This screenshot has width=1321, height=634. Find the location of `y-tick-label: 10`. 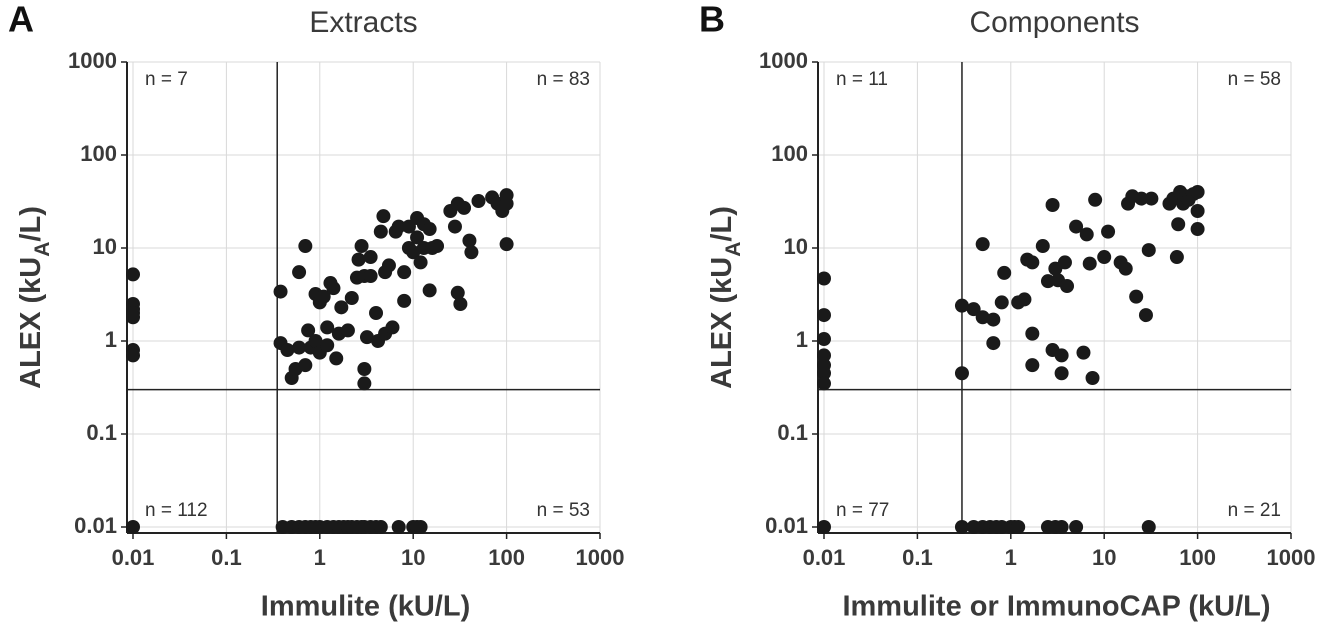

y-tick-label: 10 is located at coordinates (105, 246).